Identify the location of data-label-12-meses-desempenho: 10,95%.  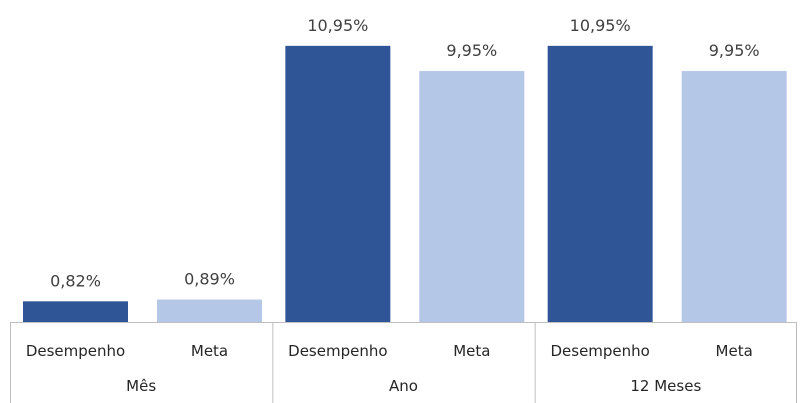
(600, 25).